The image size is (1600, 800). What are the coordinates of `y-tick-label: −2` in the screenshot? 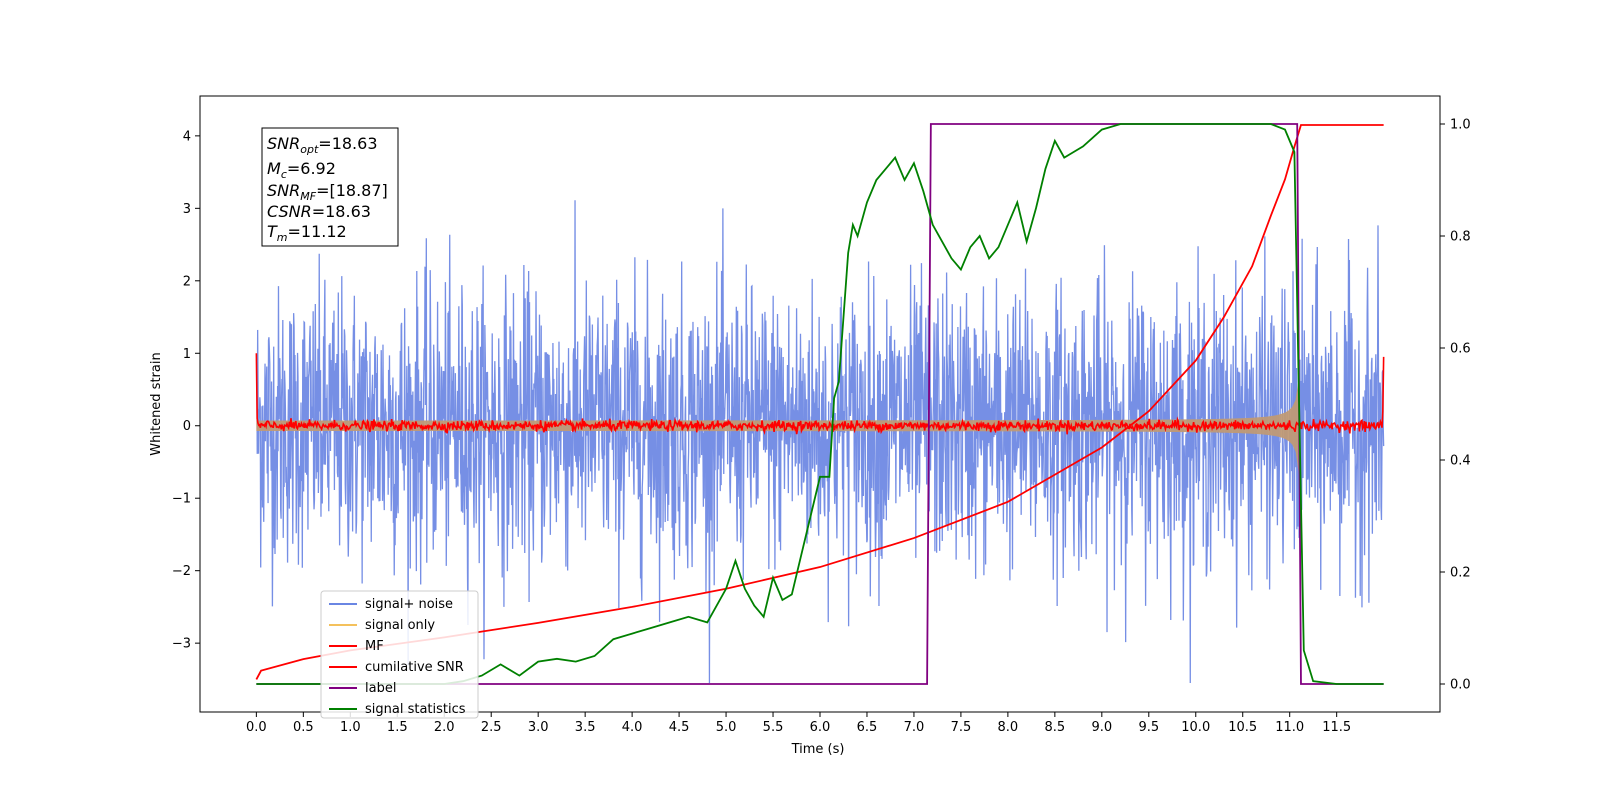 It's located at (181, 571).